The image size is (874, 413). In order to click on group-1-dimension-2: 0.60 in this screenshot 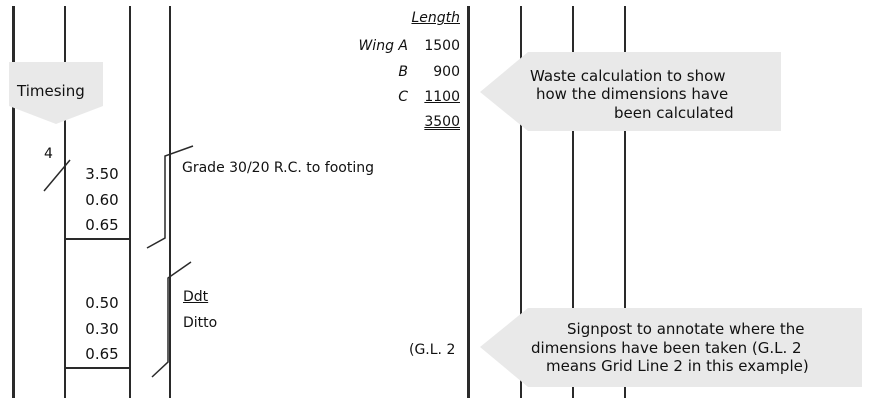, I will do `click(102, 200)`.